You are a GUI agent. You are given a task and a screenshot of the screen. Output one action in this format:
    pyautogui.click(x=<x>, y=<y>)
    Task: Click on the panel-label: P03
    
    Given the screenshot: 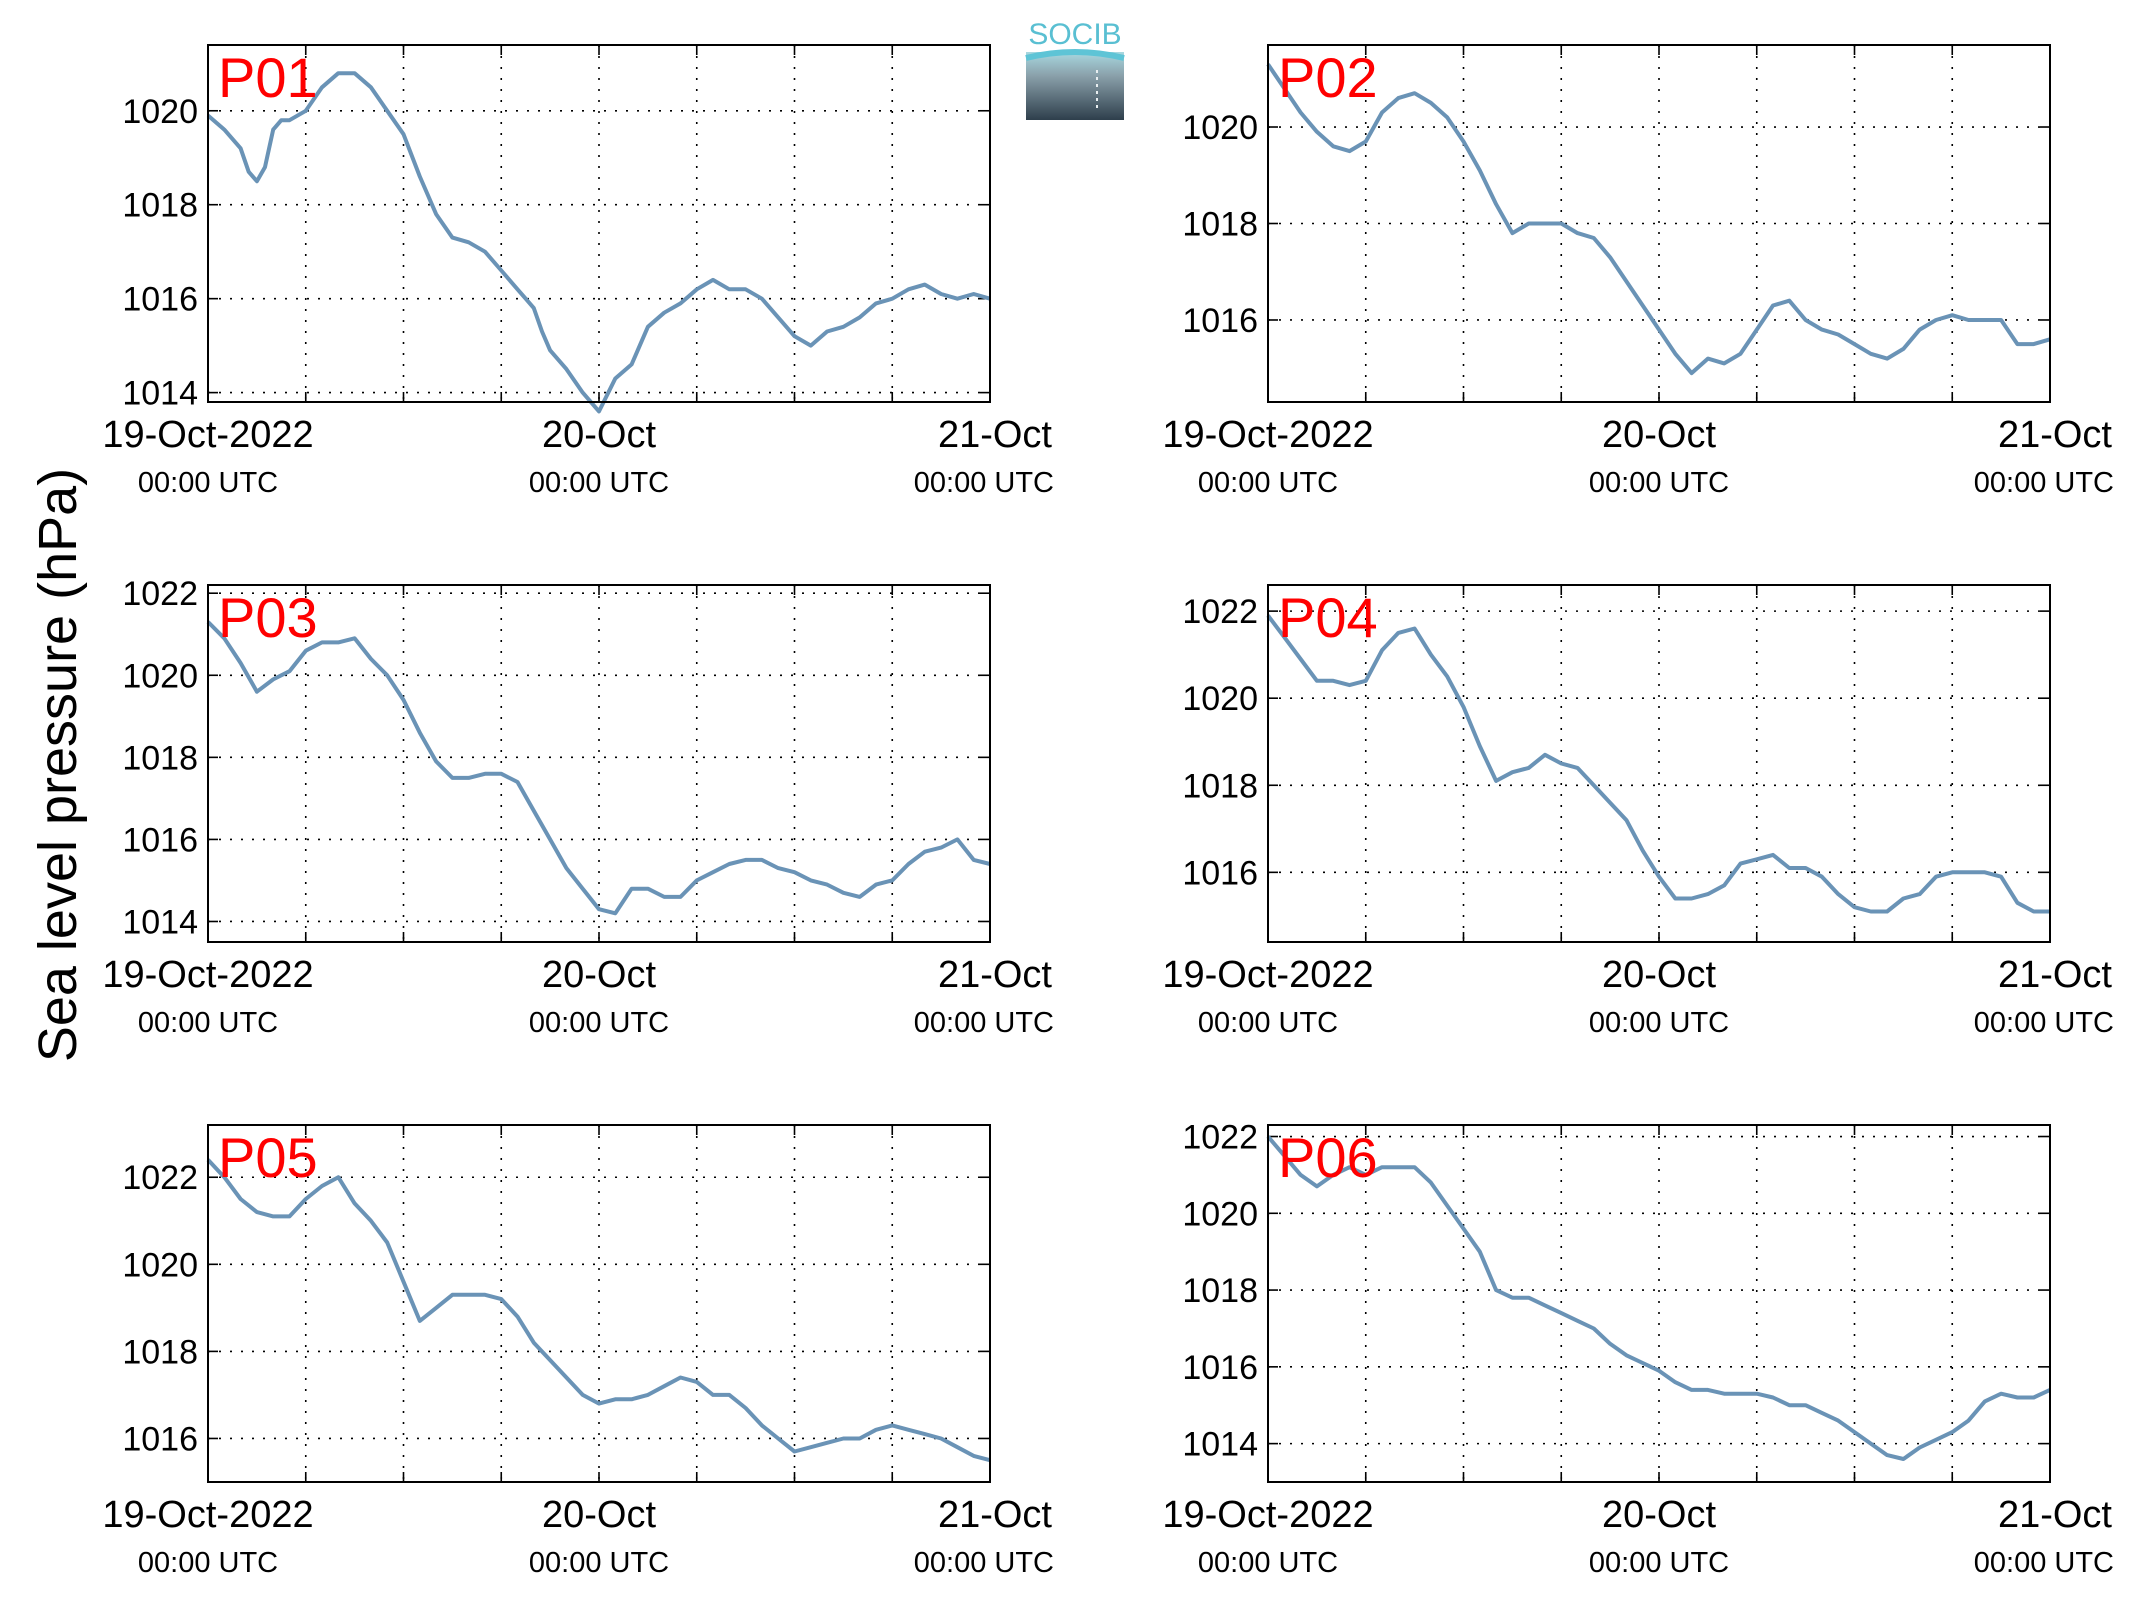 What is the action you would take?
    pyautogui.click(x=268, y=617)
    